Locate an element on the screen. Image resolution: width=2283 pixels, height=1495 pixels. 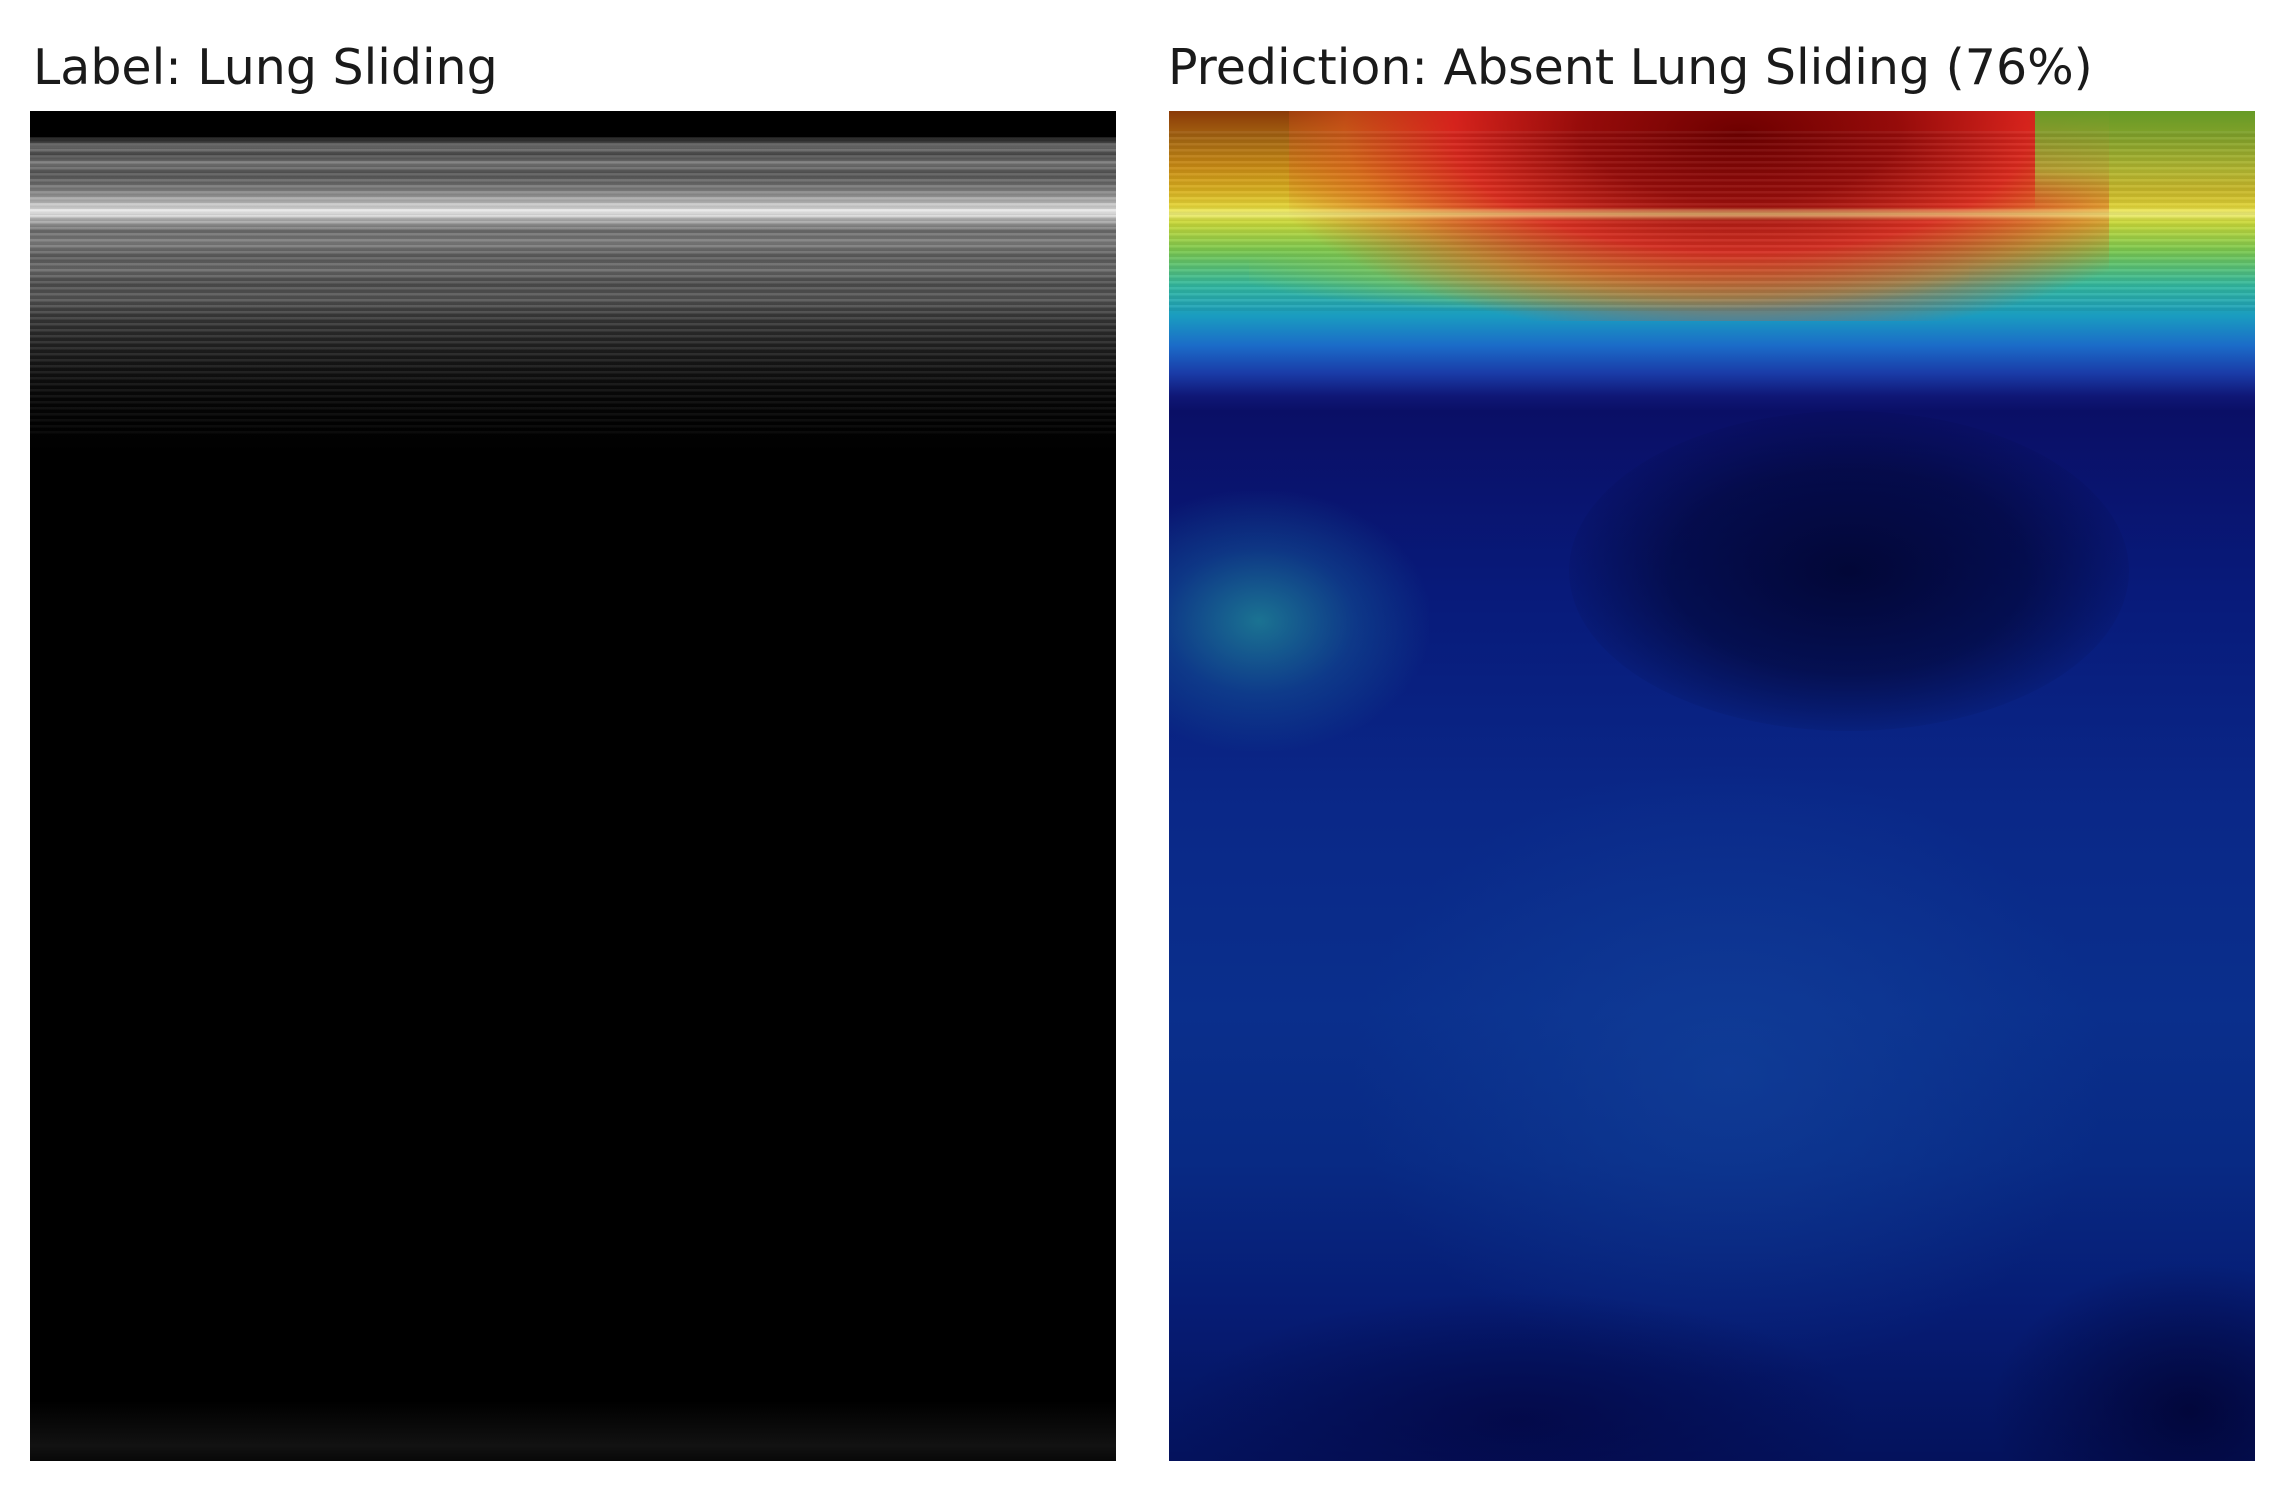
heatmap-green-corner is located at coordinates (2145, 161).